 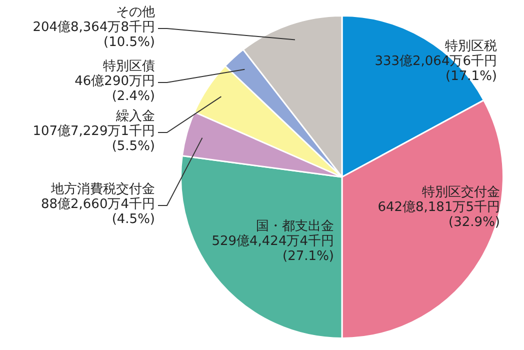 What do you see at coordinates (97, 211) in the screenshot?
I see `data-label: 88億2,660万4千円 (4.5%)` at bounding box center [97, 211].